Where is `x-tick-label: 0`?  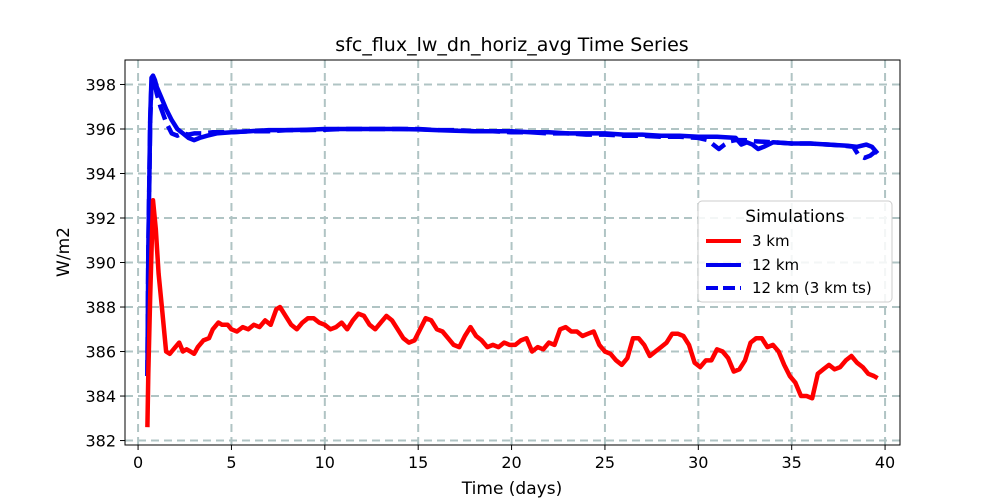
x-tick-label: 0 is located at coordinates (138, 462).